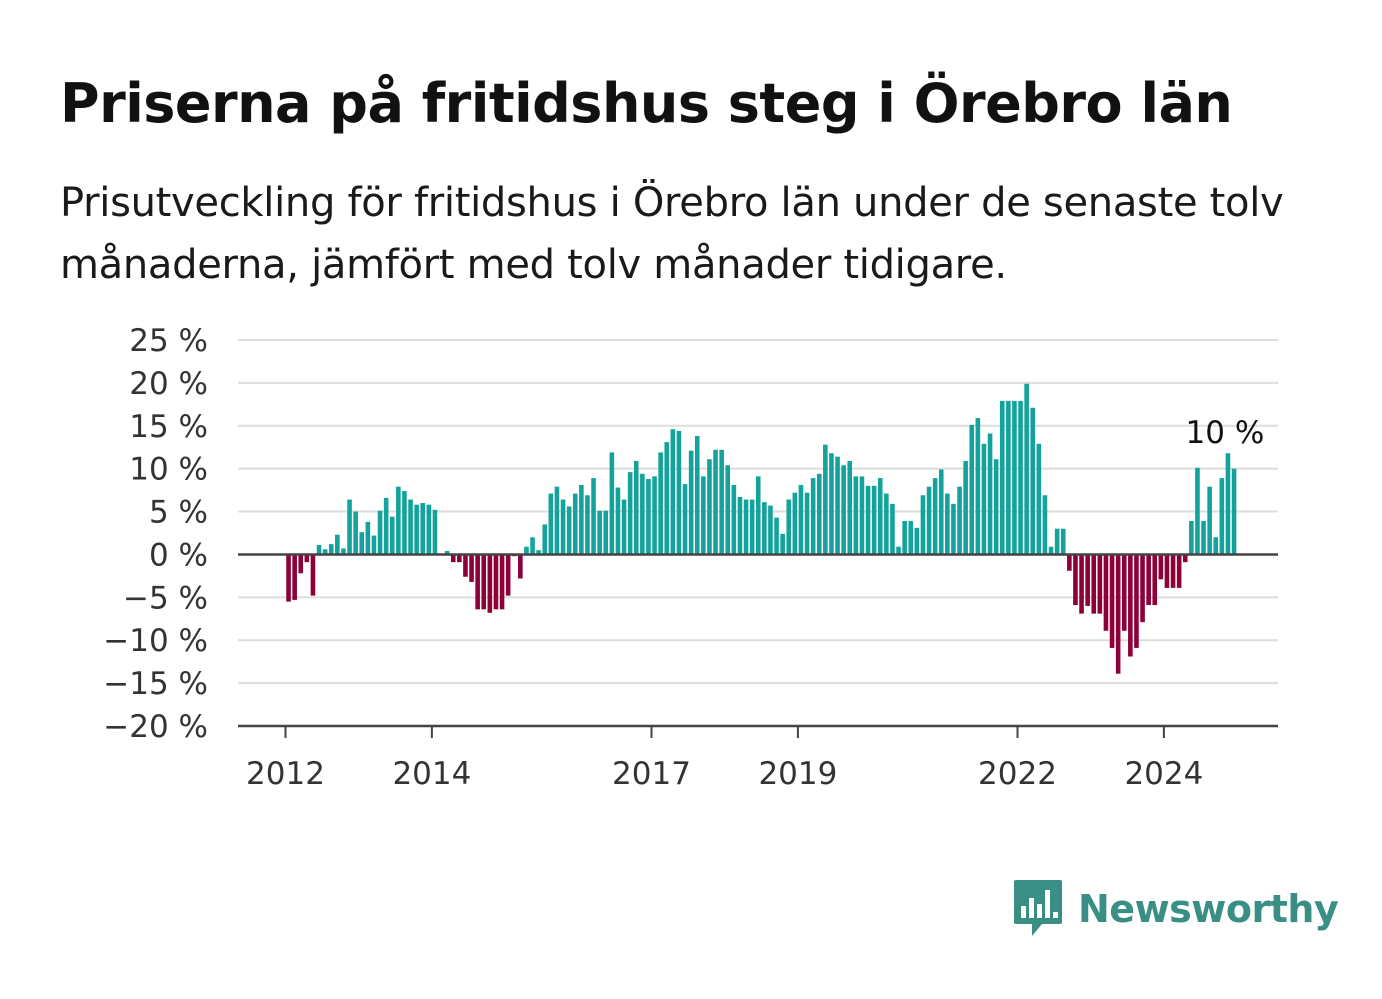  I want to click on page-title: Priserna på fritidshus steg i Örebro län, so click(646, 103).